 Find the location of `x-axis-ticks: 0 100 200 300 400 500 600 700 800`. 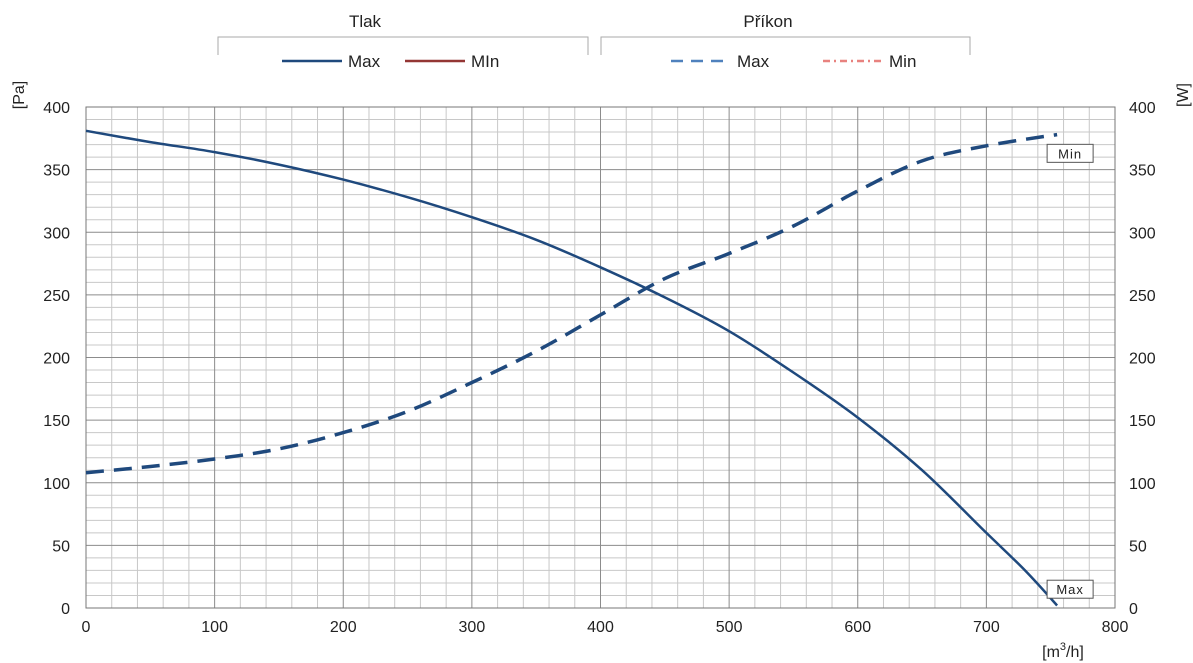

x-axis-ticks: 0 100 200 300 400 500 600 700 800 is located at coordinates (605, 627).